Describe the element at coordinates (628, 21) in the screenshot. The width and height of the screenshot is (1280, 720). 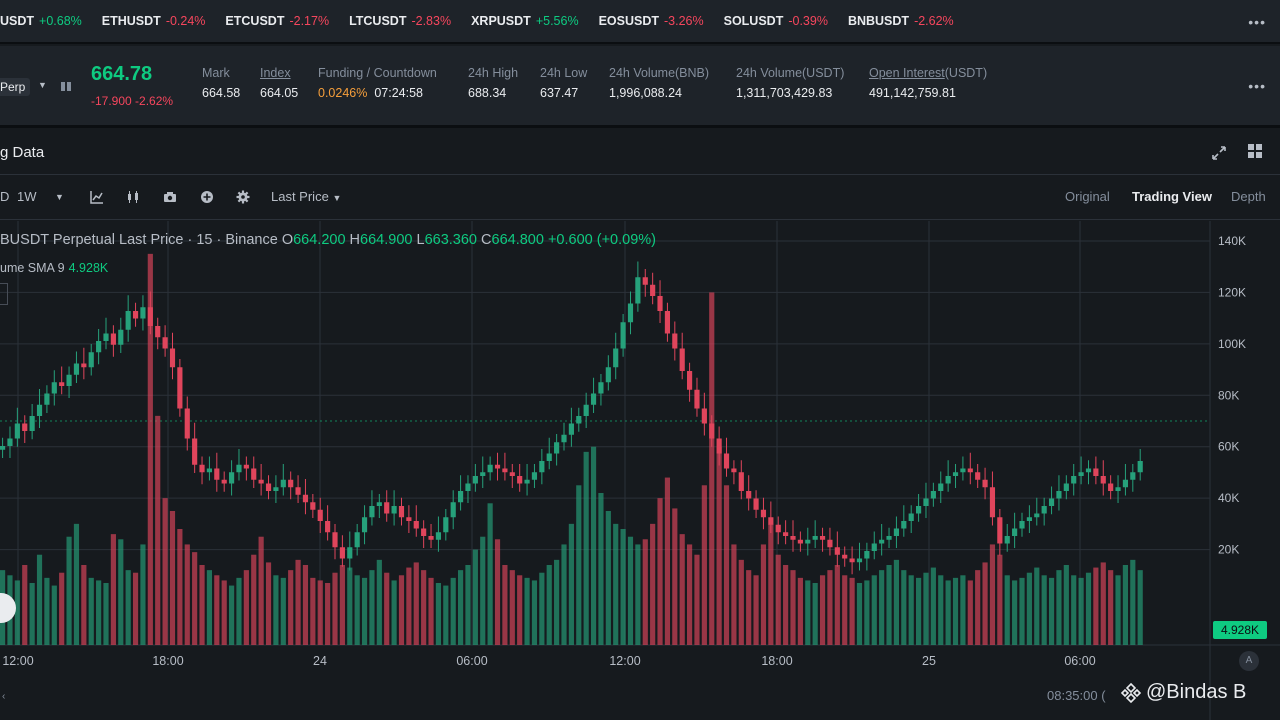
I see `ticker-symbol: EOSUSDT` at that location.